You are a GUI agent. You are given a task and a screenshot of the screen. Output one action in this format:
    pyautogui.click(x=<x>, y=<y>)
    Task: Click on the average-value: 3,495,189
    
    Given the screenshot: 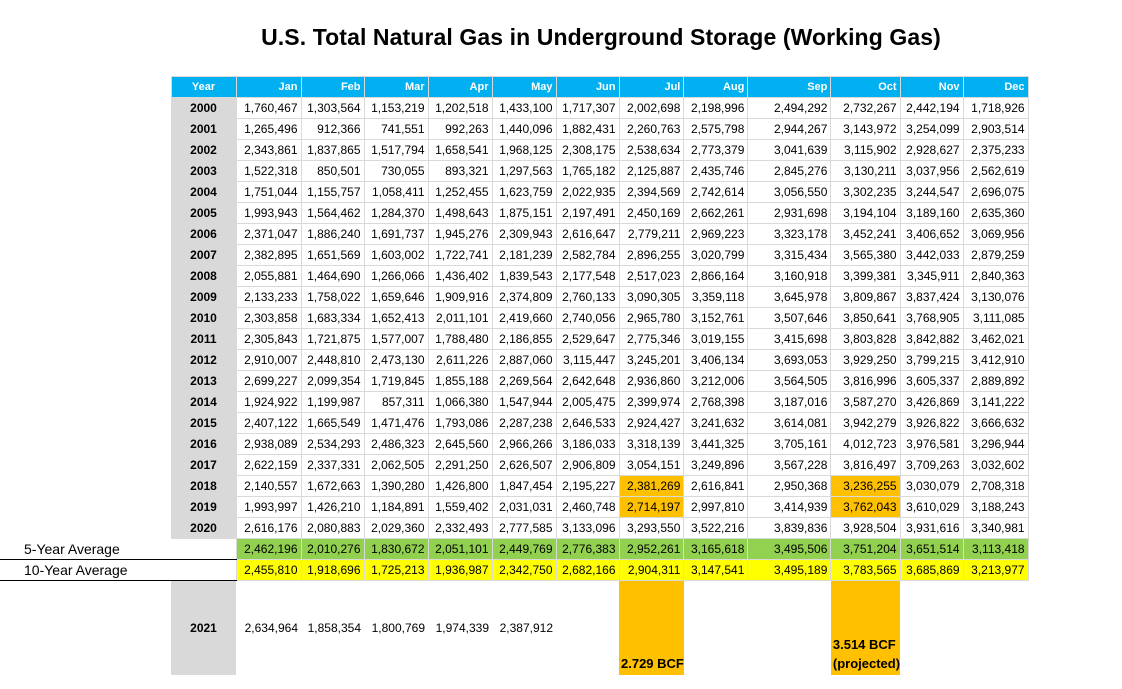 What is the action you would take?
    pyautogui.click(x=789, y=570)
    